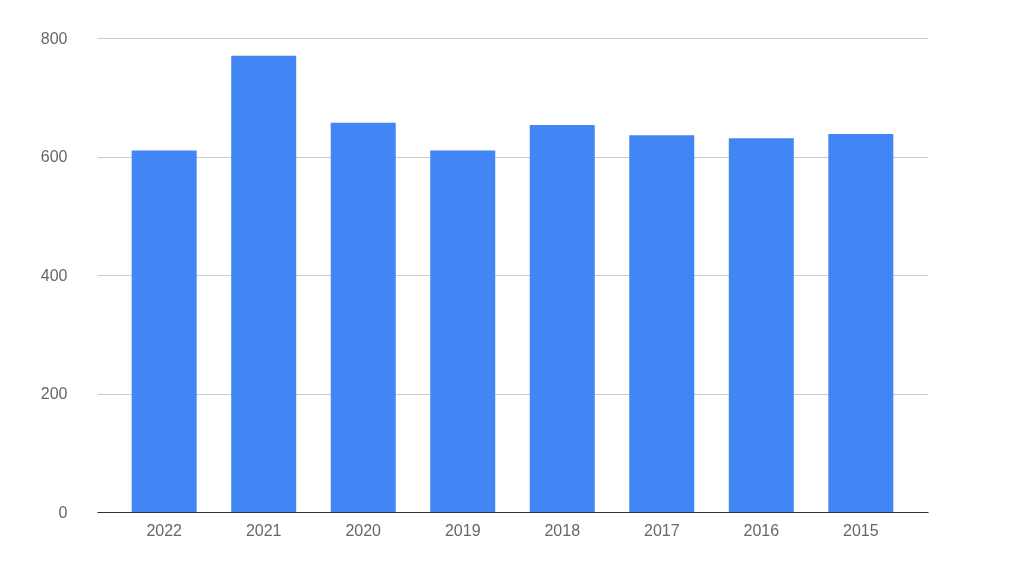 This screenshot has width=1024, height=576. Describe the element at coordinates (263, 530) in the screenshot. I see `x-tick-label: 2021` at that location.